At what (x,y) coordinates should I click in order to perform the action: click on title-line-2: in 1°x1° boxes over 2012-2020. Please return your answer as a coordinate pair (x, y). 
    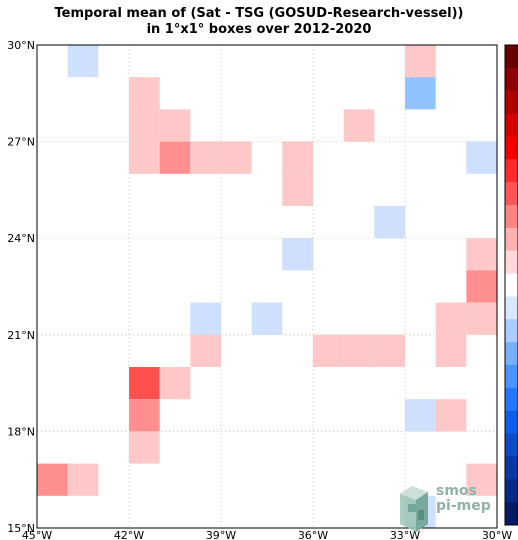
    Looking at the image, I should click on (259, 29).